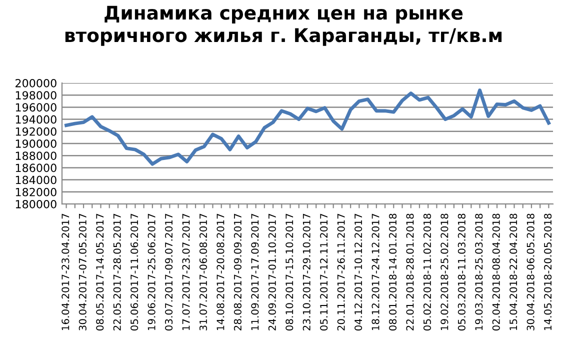 The height and width of the screenshot is (353, 567). I want to click on x-tick-label: 19.02.2018-25.02.2018, so click(444, 272).